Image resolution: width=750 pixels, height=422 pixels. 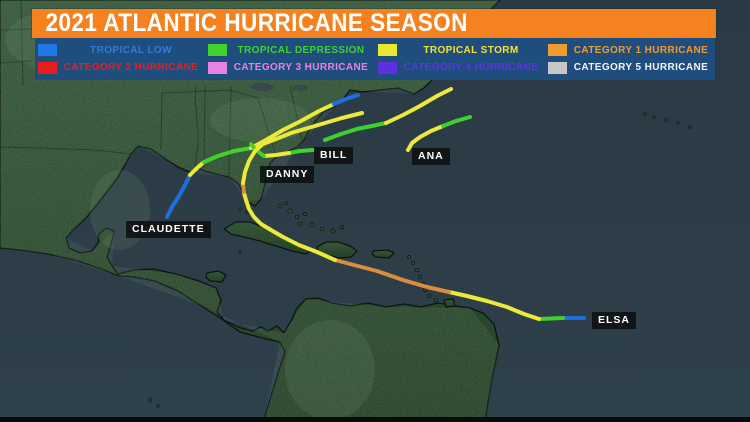 What do you see at coordinates (641, 50) in the screenshot?
I see `legend-label: CATEGORY 1 HURRICANE` at bounding box center [641, 50].